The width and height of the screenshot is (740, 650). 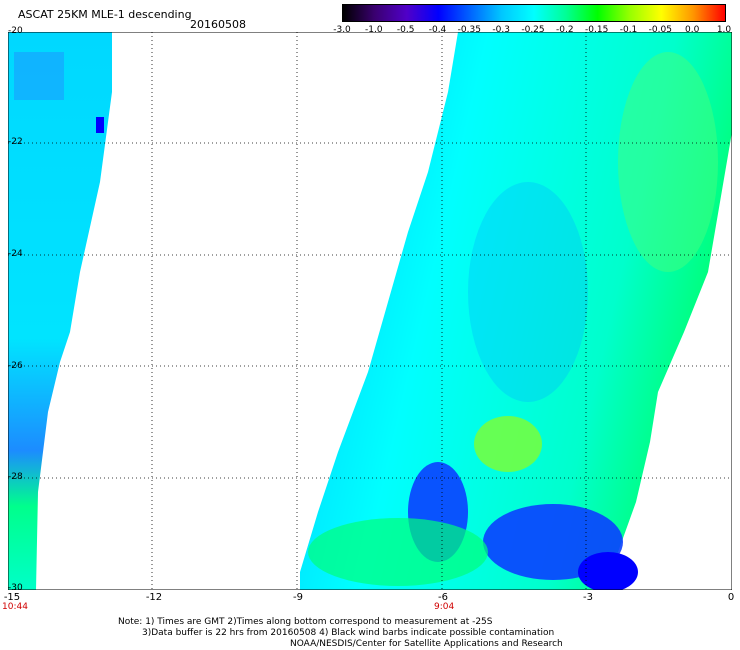 I want to click on colorbar-tick-label: -3.0, so click(x=342, y=30).